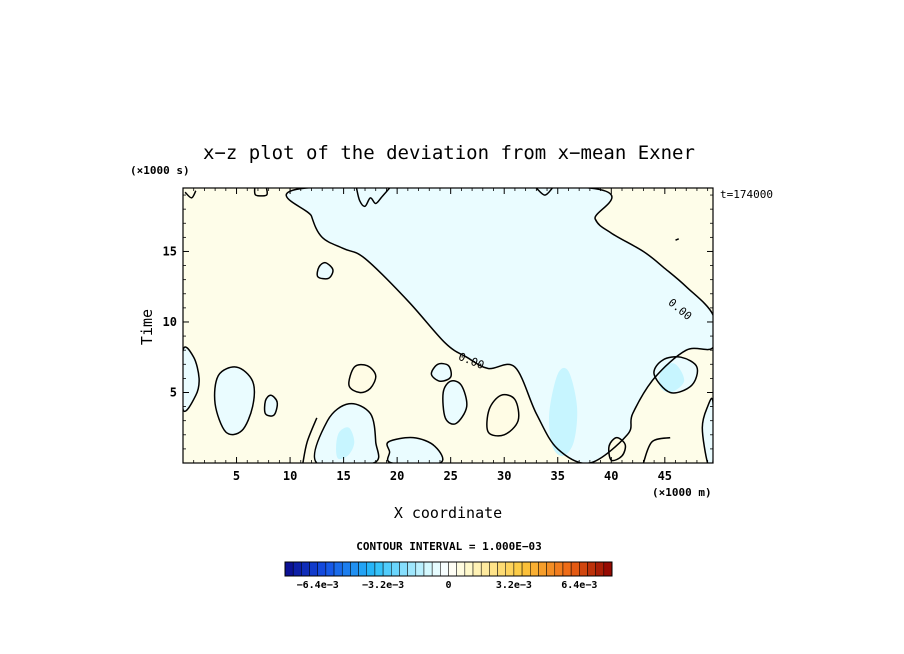 The width and height of the screenshot is (904, 654). Describe the element at coordinates (173, 392) in the screenshot. I see `y-tick-label: 5` at that location.